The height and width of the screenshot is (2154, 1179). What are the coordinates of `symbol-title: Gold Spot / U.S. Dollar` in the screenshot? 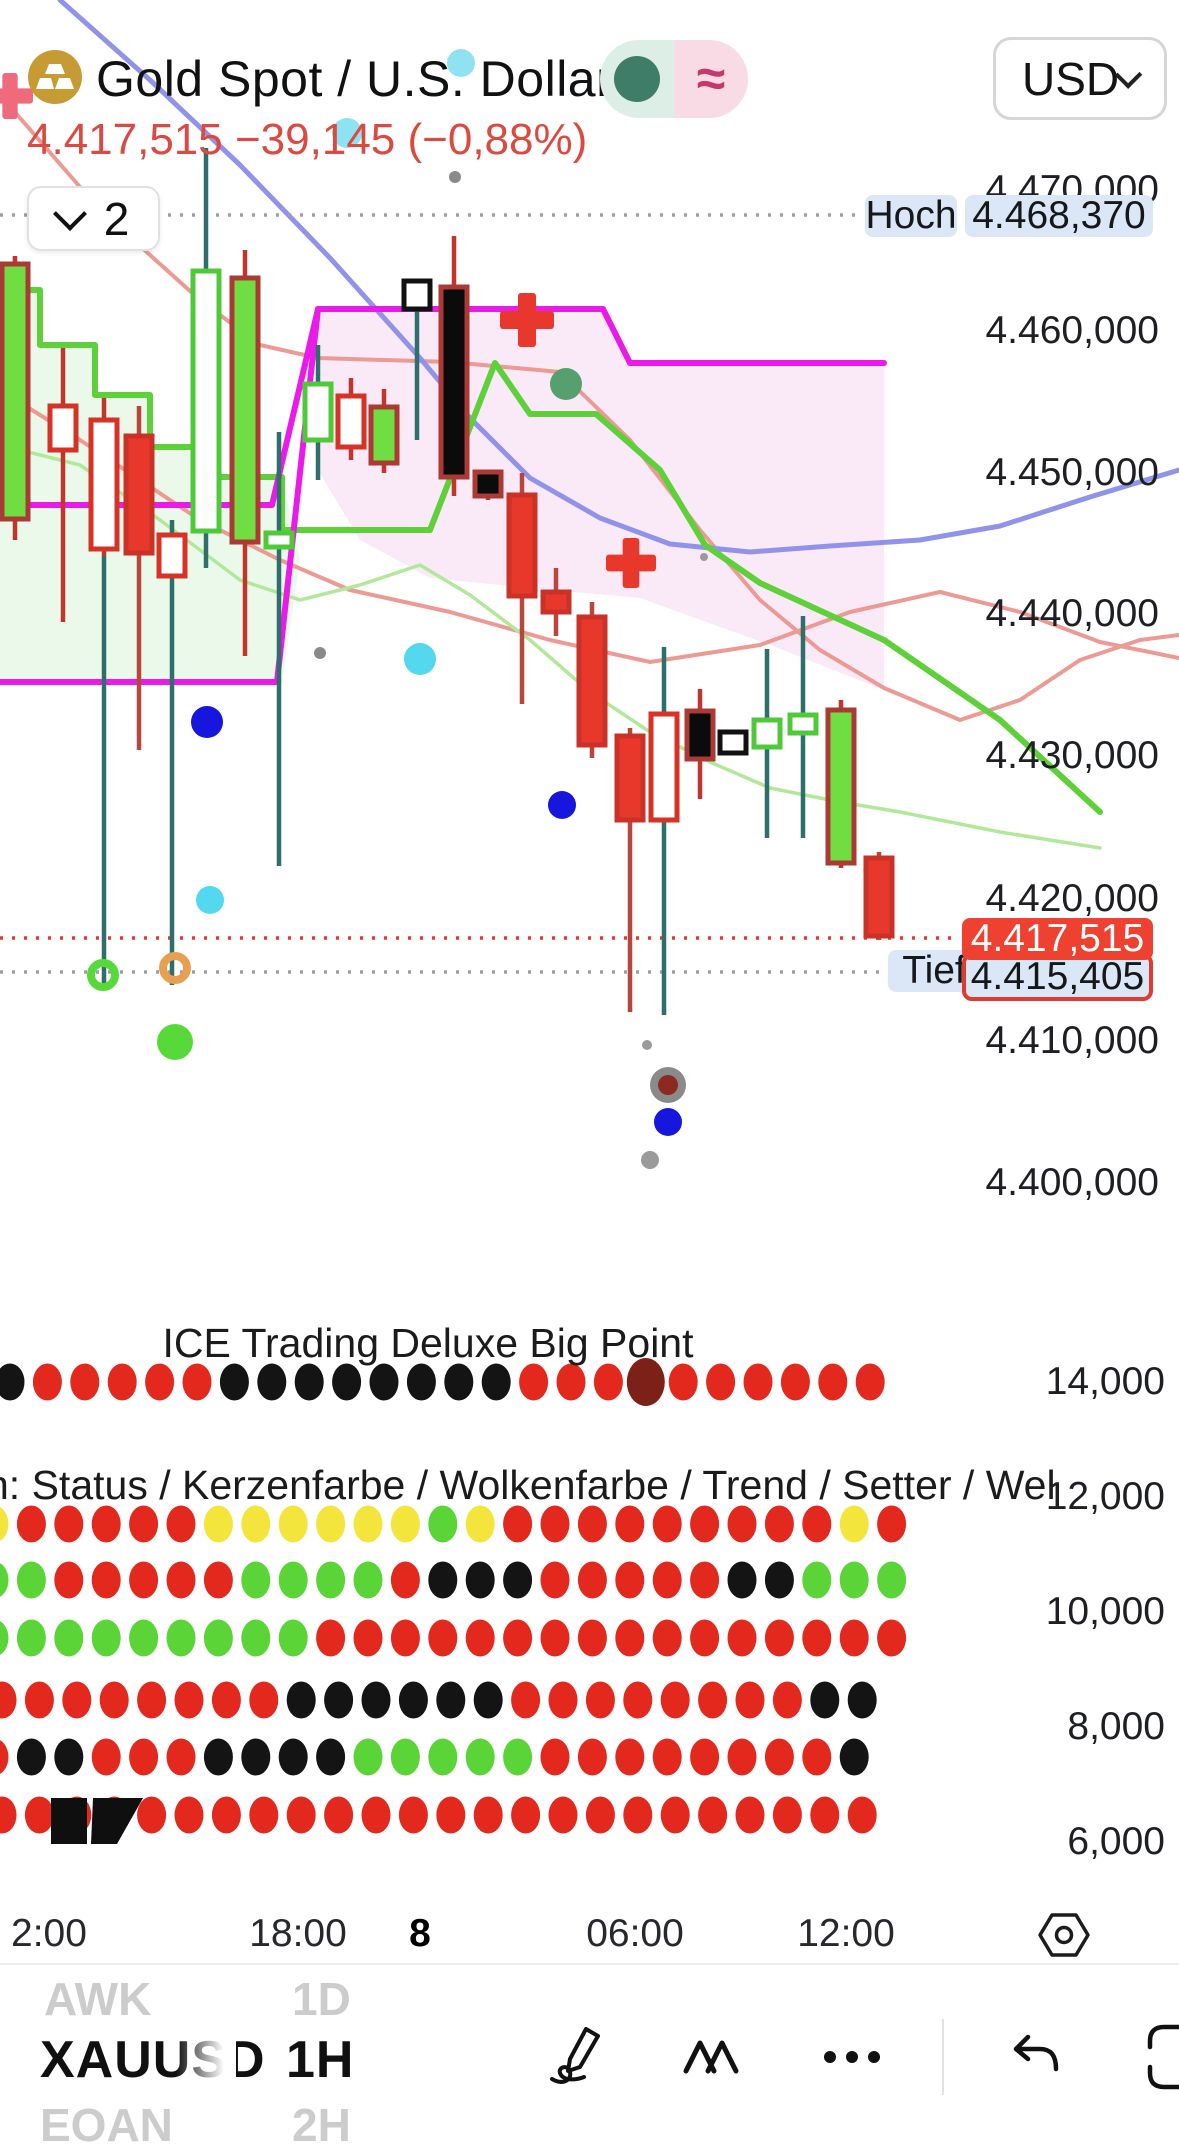 It's located at (355, 79).